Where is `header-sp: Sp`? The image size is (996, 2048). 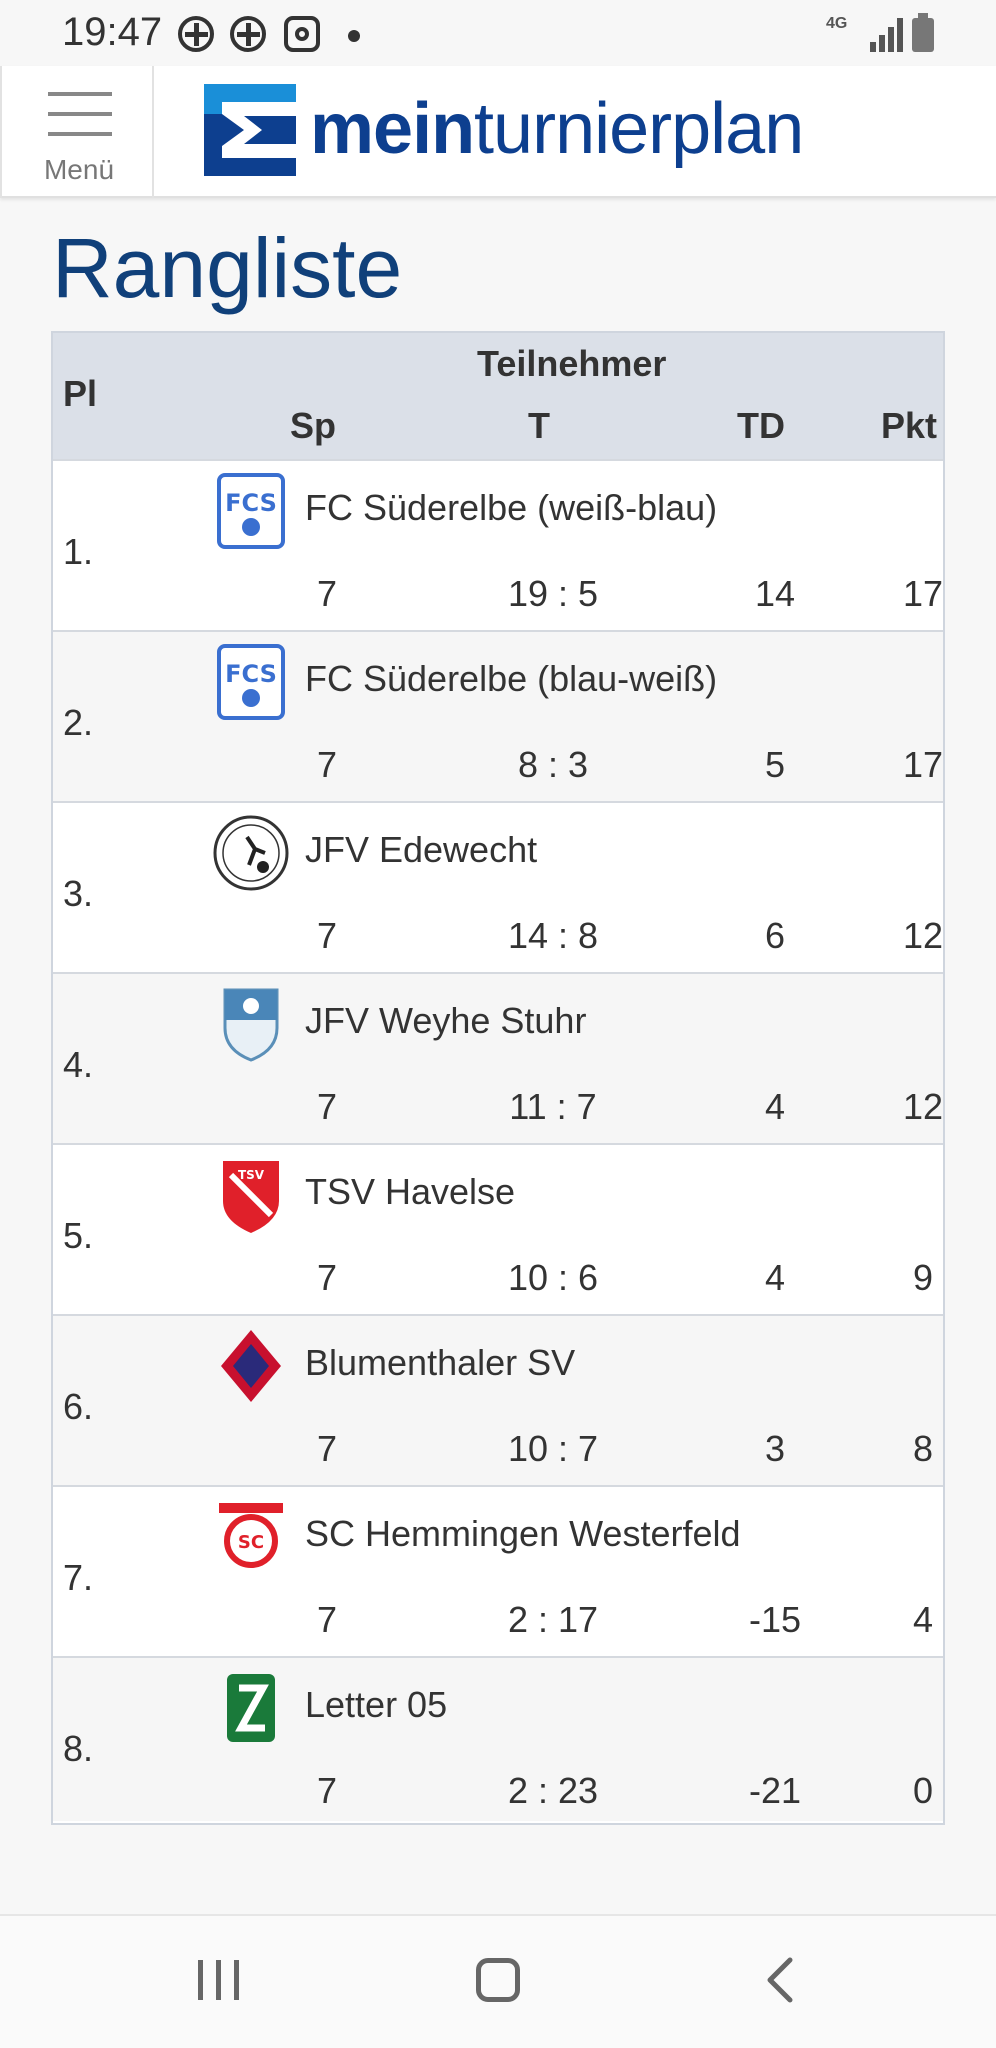
header-sp: Sp is located at coordinates (312, 425).